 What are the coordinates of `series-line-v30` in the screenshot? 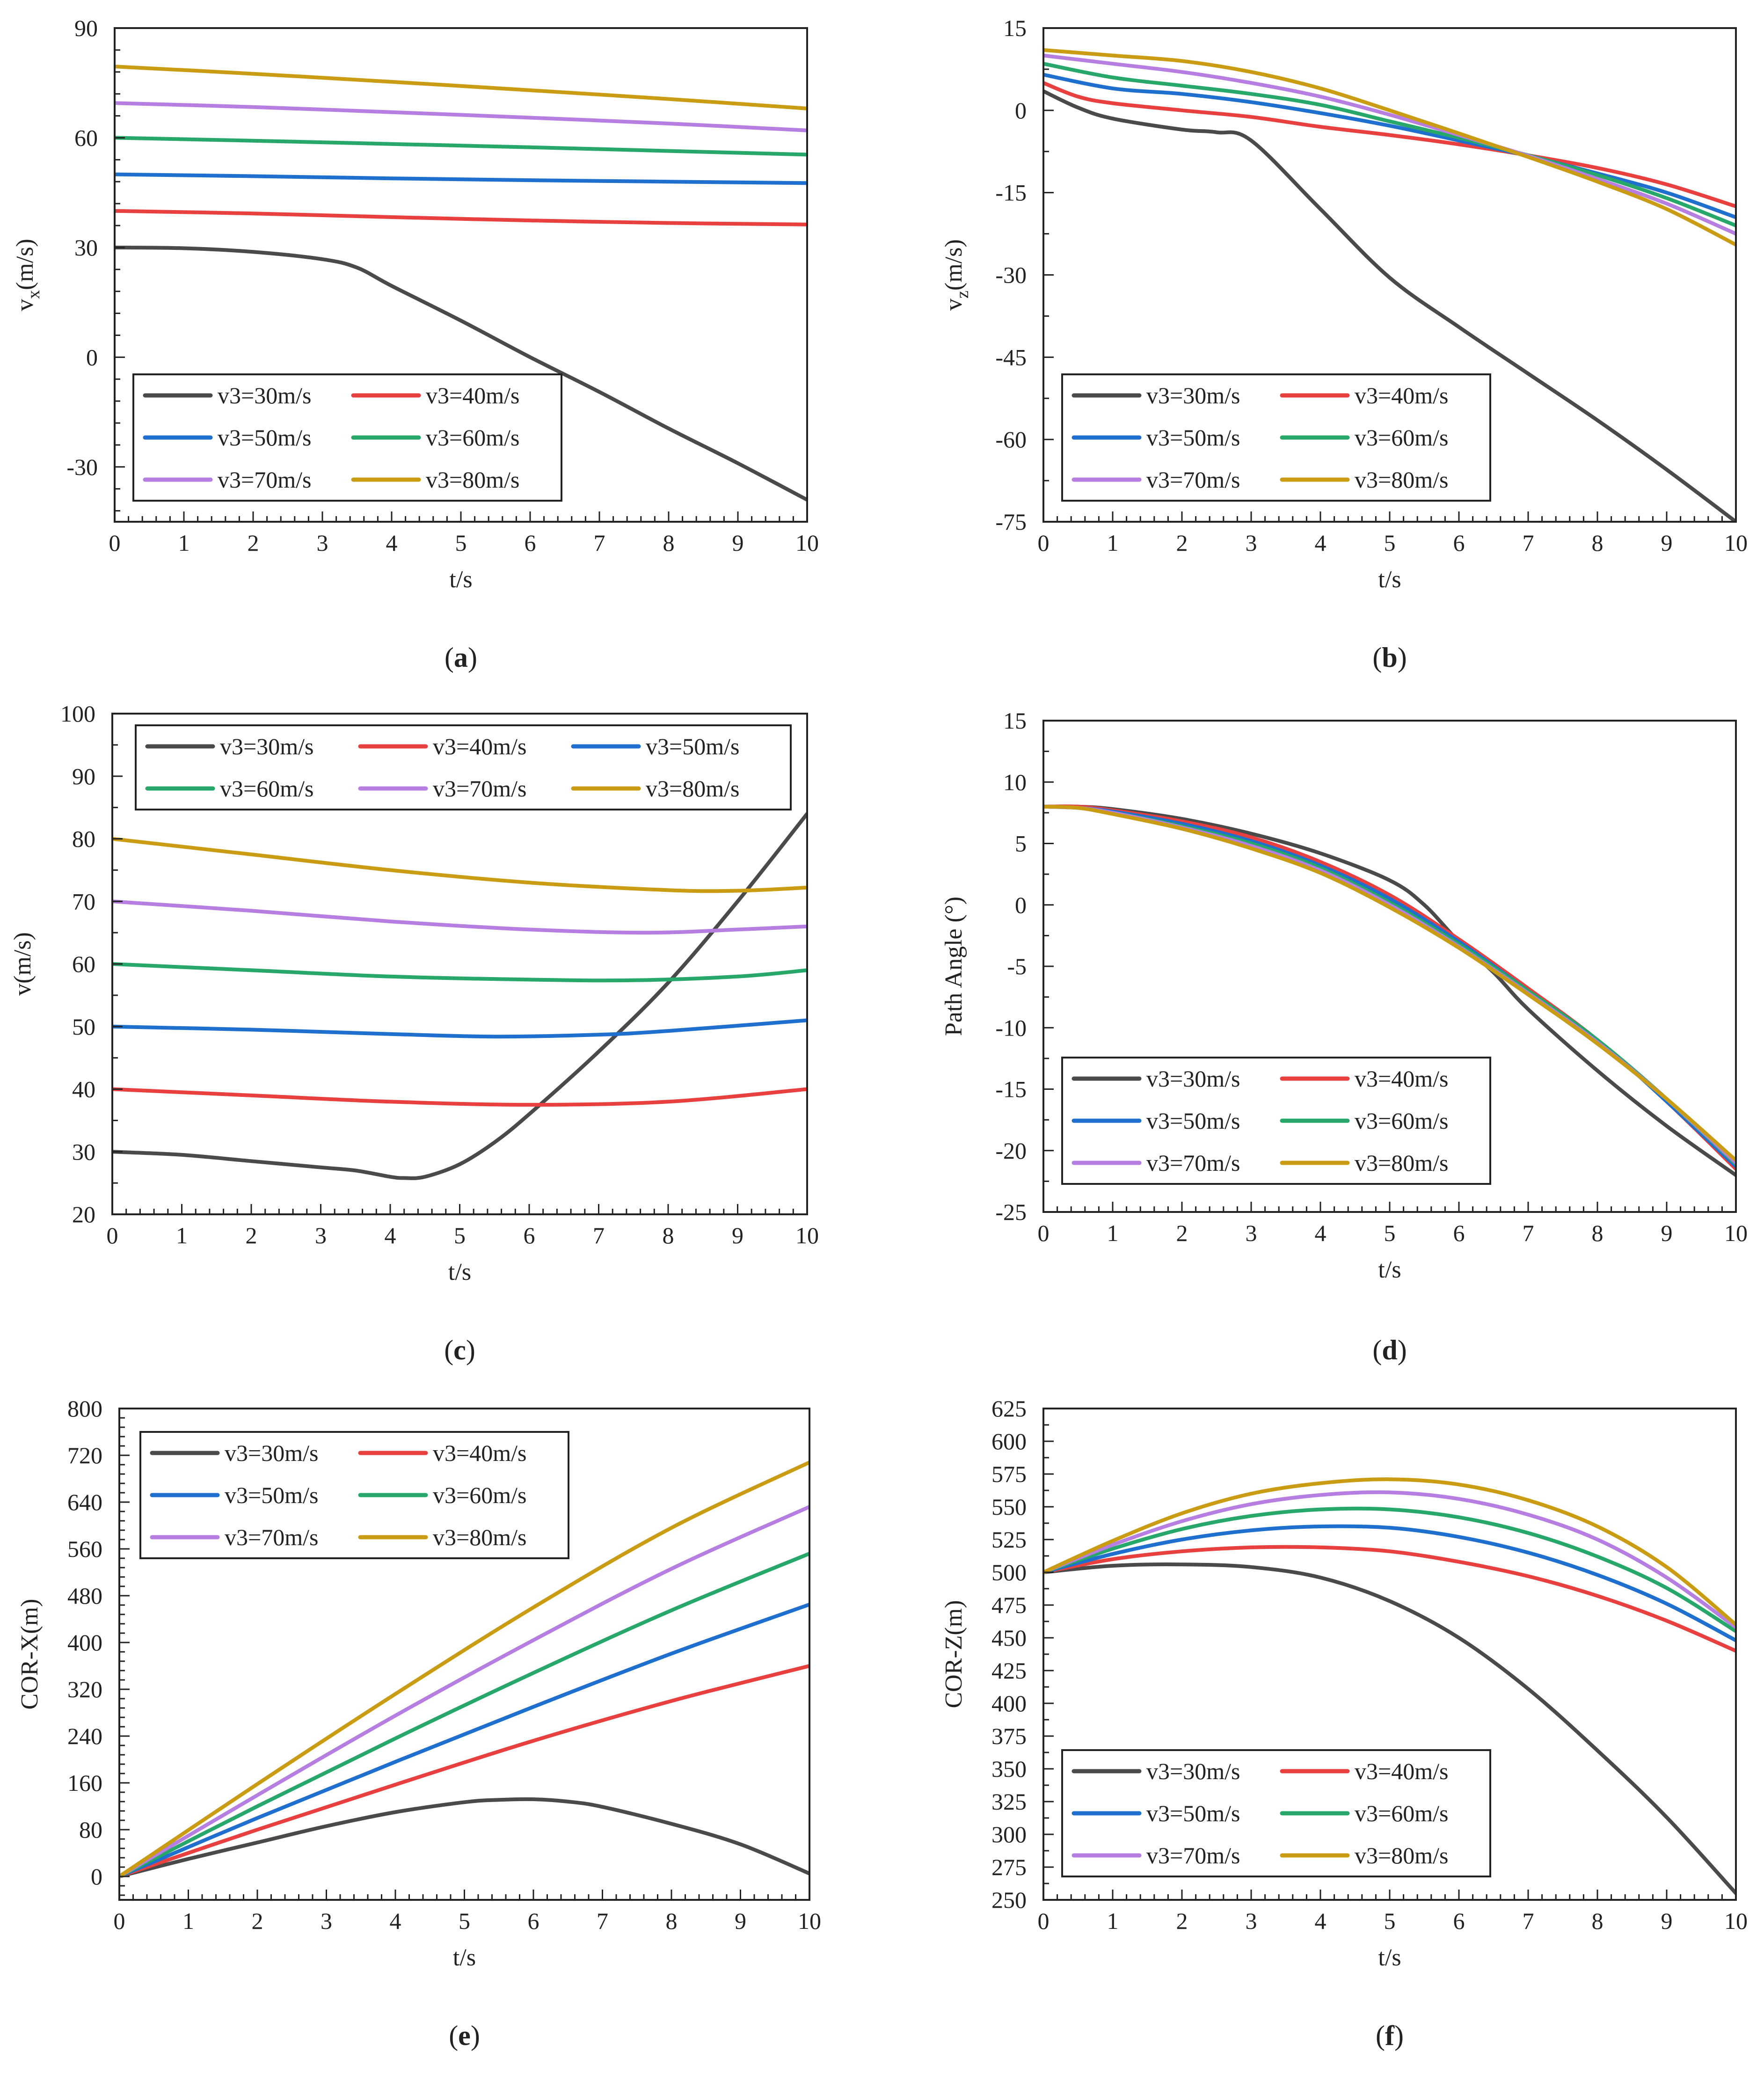 It's located at (1389, 1728).